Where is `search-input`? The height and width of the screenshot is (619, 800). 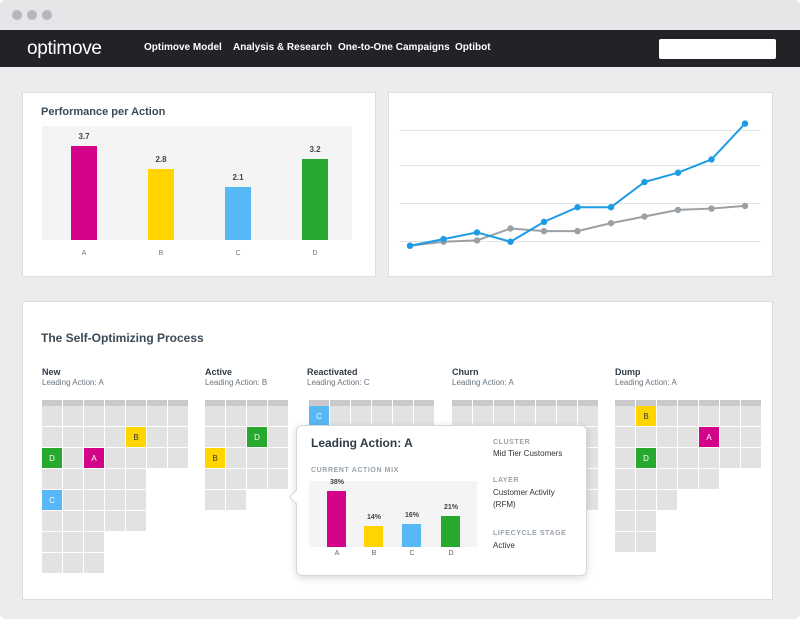
search-input is located at coordinates (717, 49).